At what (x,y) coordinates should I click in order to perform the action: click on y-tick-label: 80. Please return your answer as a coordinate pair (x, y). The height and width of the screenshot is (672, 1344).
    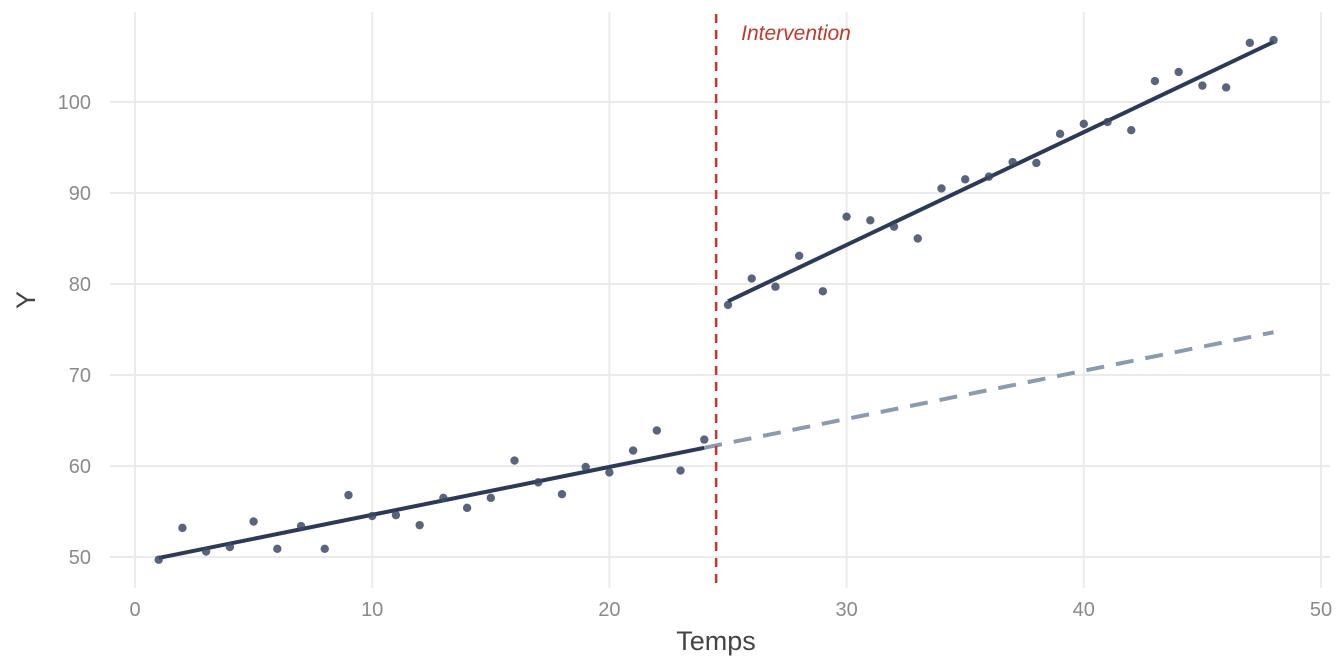
    Looking at the image, I should click on (80, 285).